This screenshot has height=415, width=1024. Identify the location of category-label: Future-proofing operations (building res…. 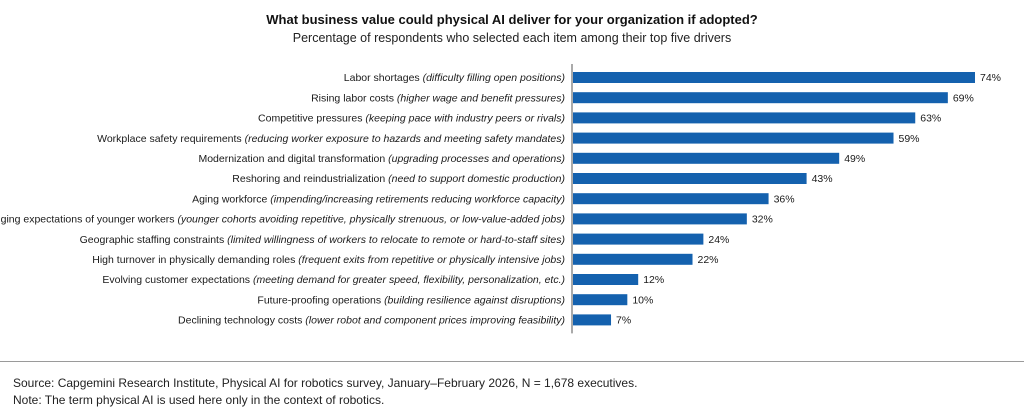
(411, 300).